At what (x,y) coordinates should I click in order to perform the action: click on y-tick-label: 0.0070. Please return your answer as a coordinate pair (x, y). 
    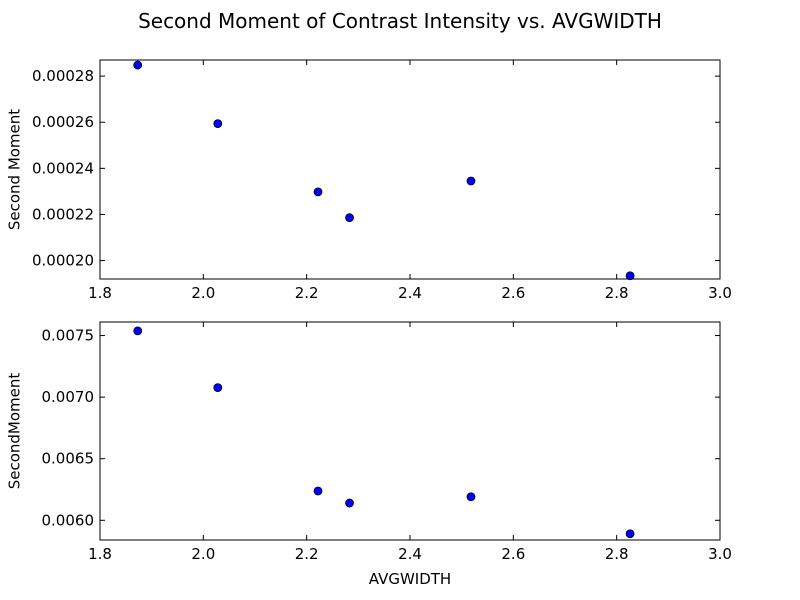
    Looking at the image, I should click on (68, 397).